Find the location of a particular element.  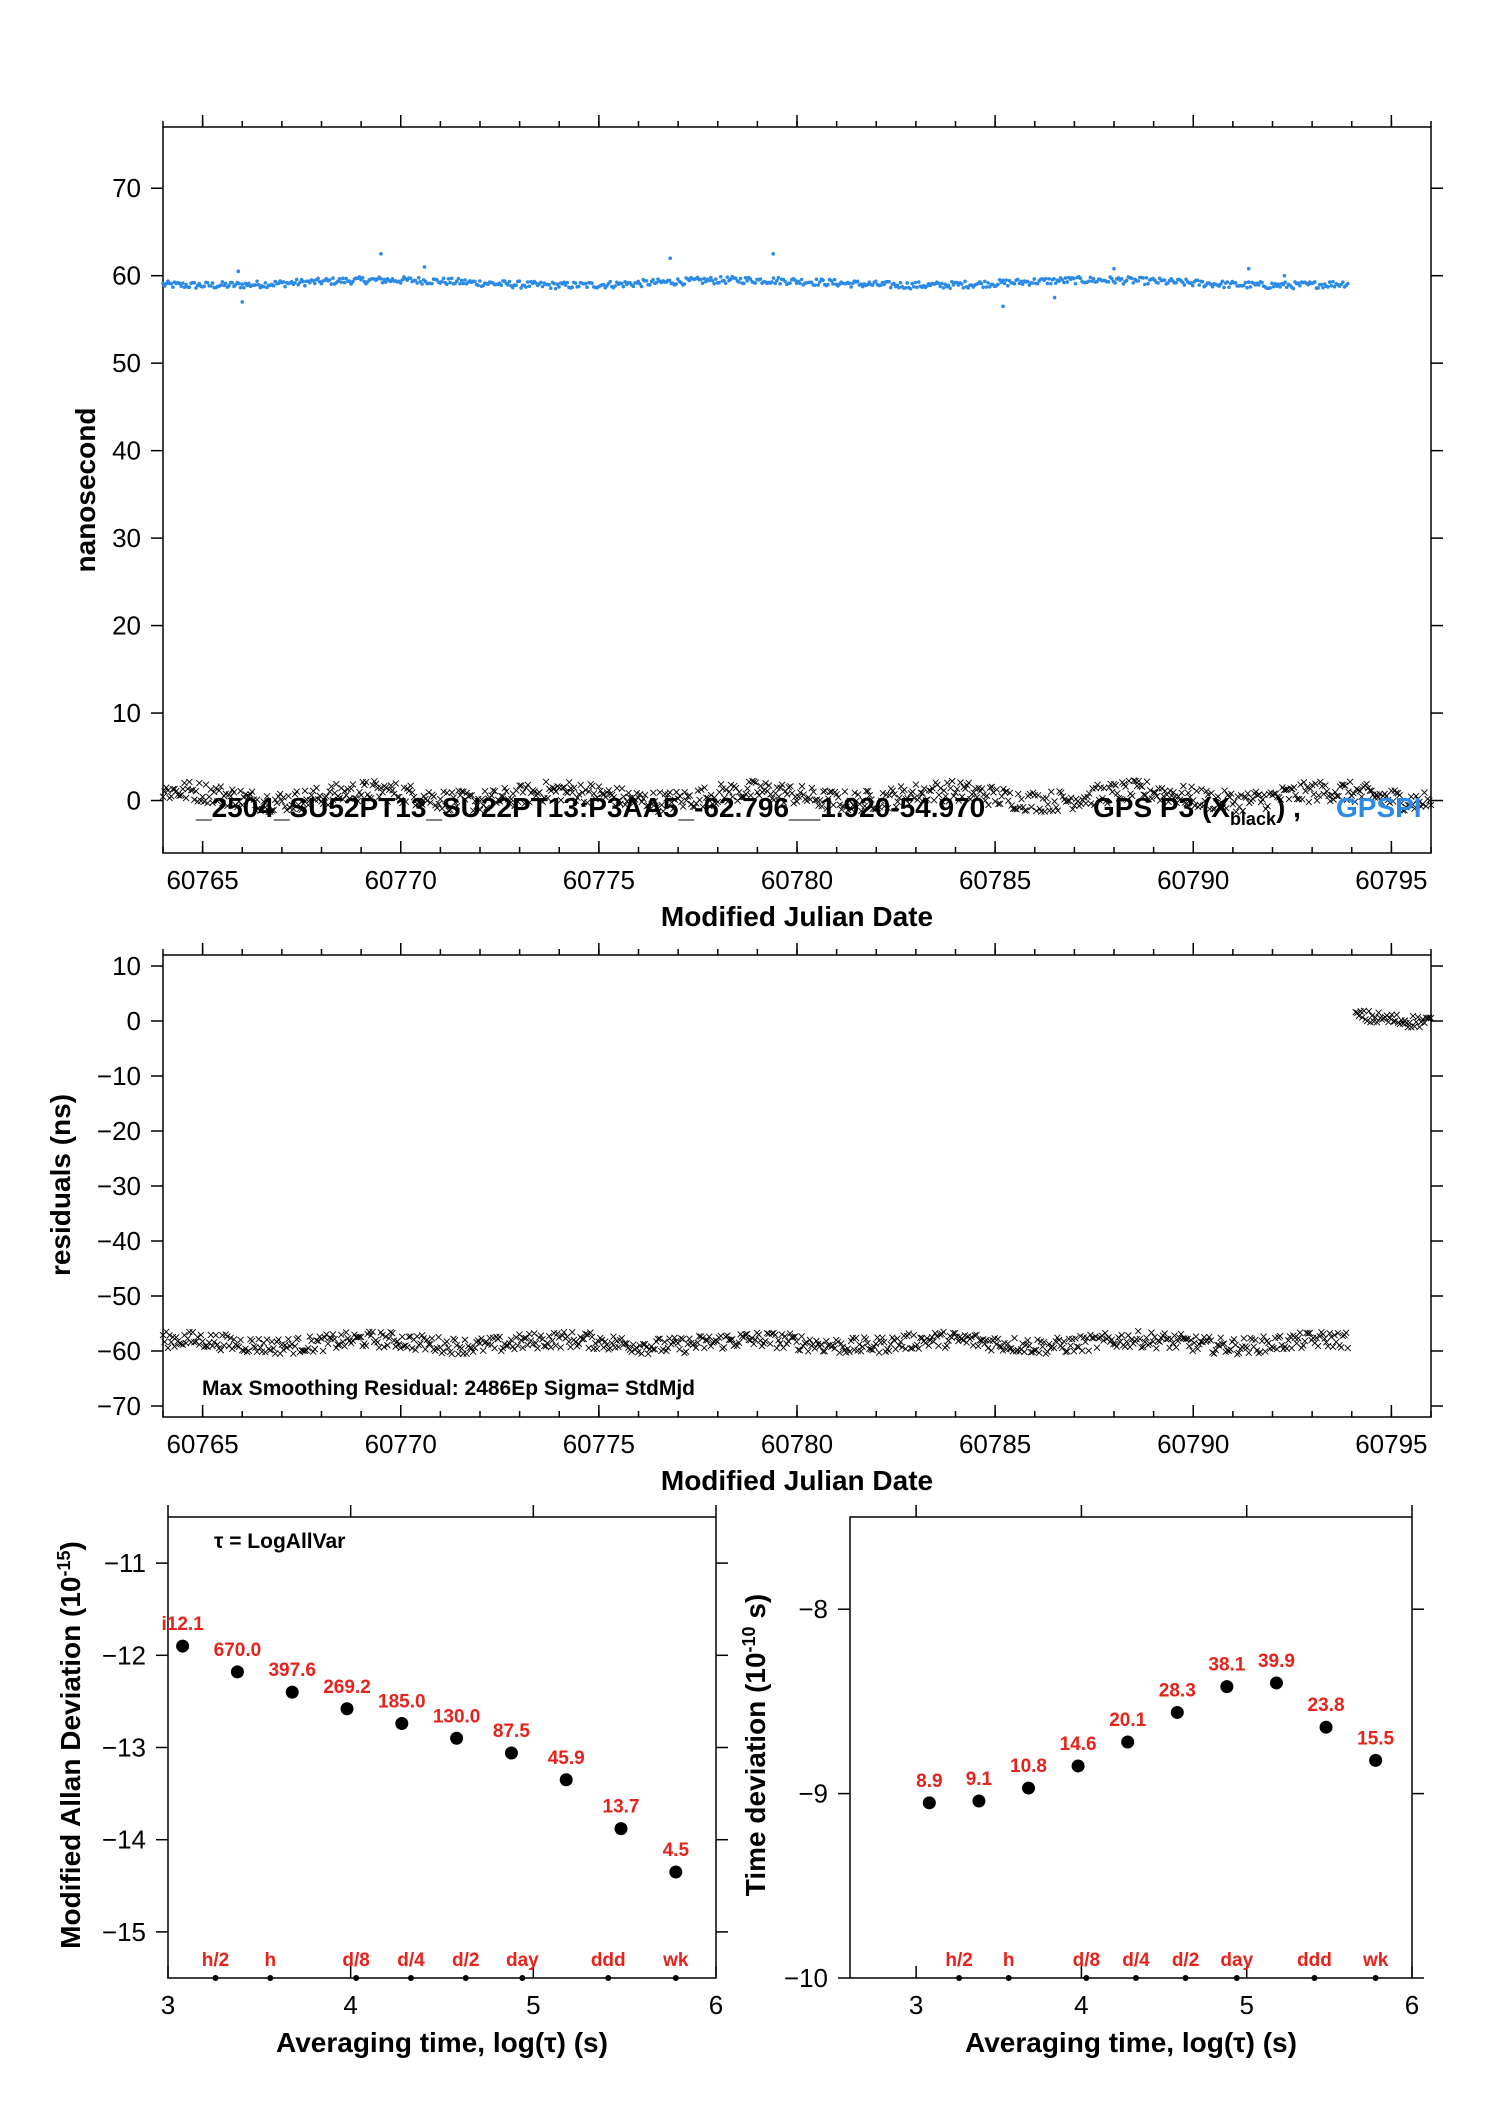

p1-outlier is located at coordinates (1054, 297).